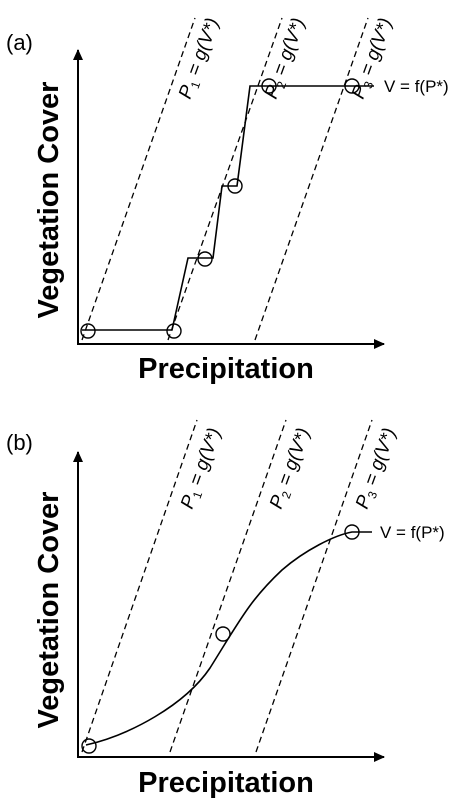  Describe the element at coordinates (19, 42) in the screenshot. I see `panel-label: (a)` at that location.